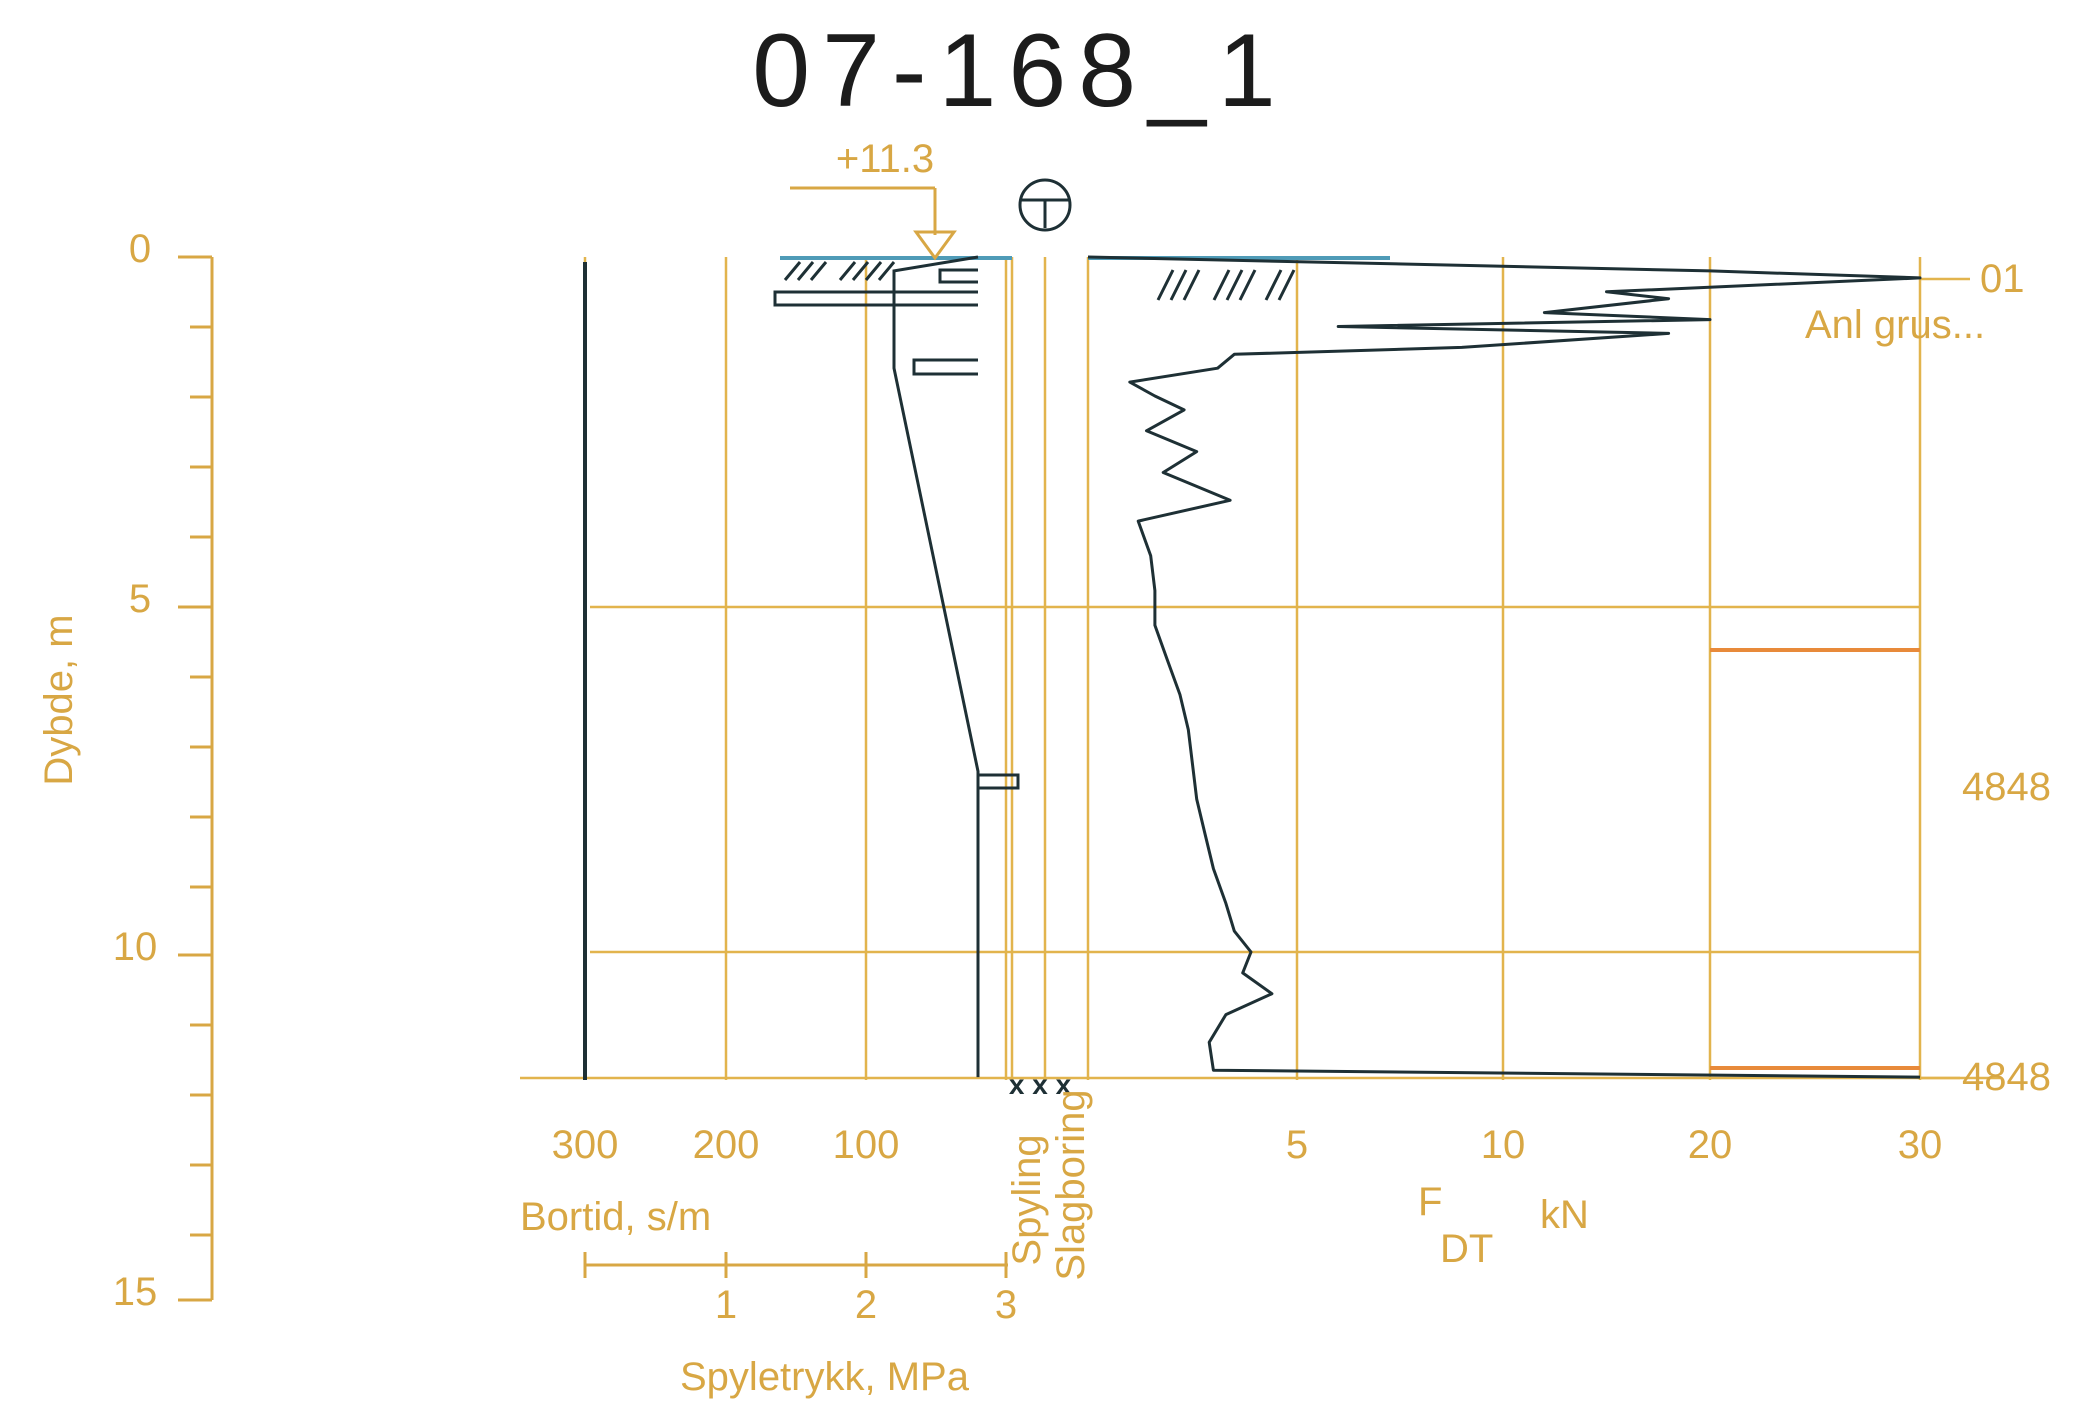  I want to click on depth-axis-label: Dybde, m, so click(59, 699).